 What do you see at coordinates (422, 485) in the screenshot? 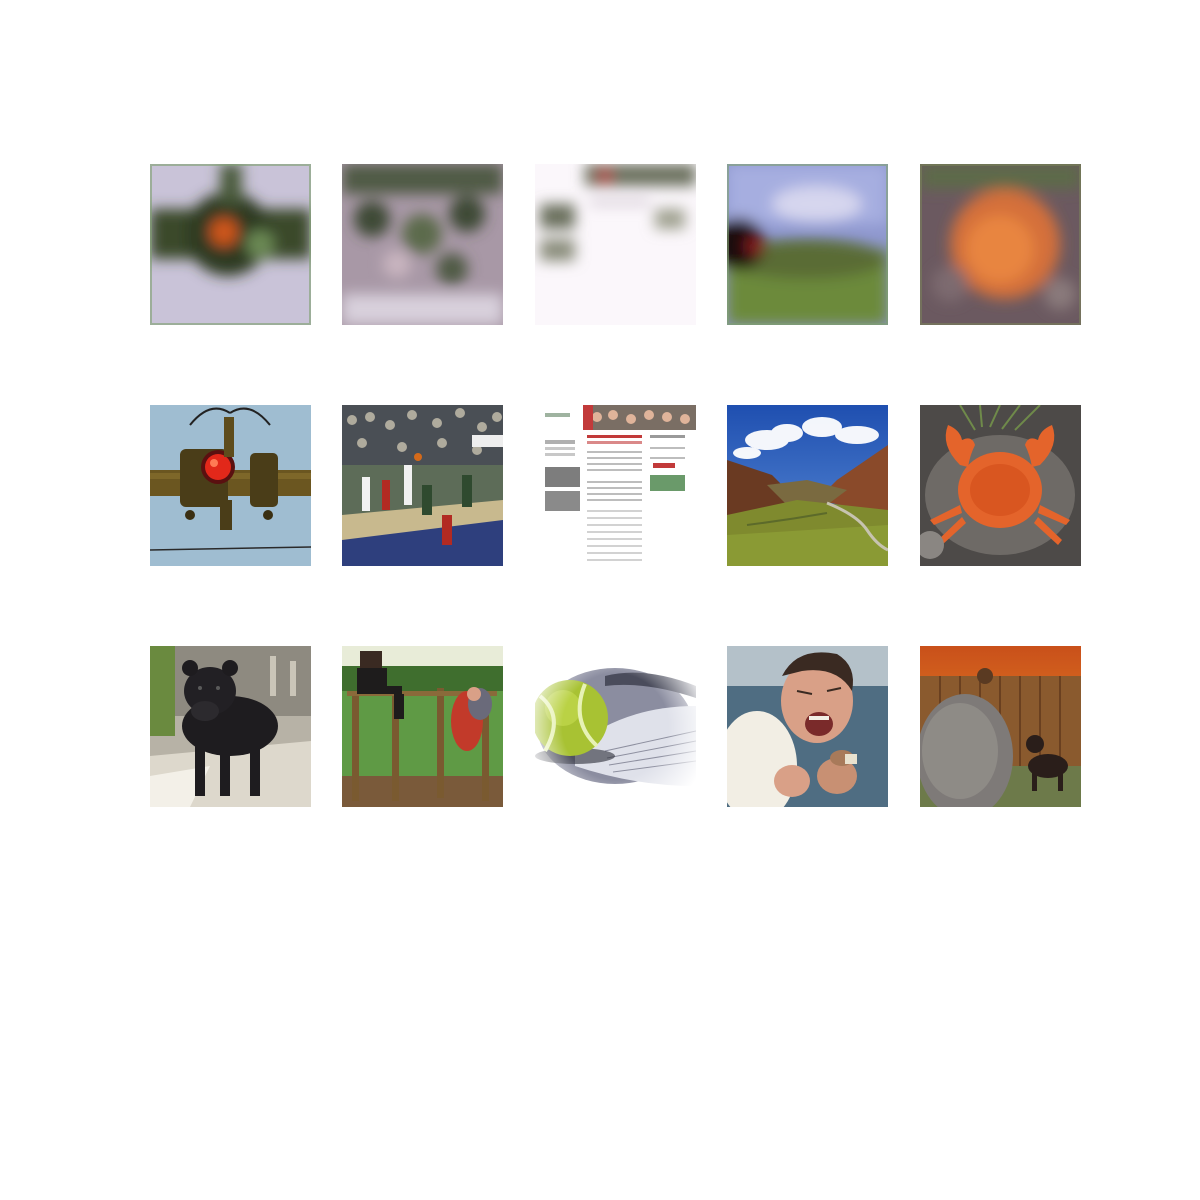
I see `thumbnail-basketball-game` at bounding box center [422, 485].